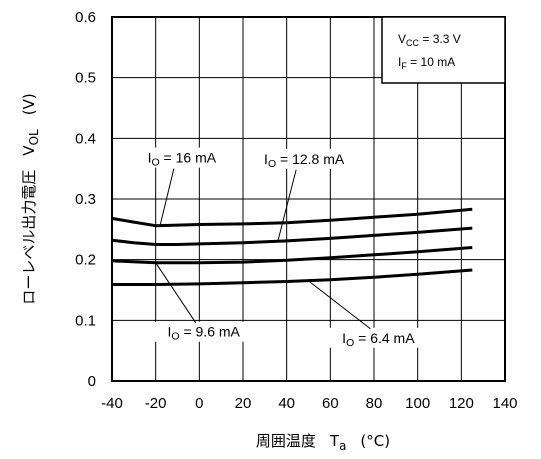 The width and height of the screenshot is (541, 459). I want to click on annotation-label-2: IO = 9.6 mA, so click(204, 333).